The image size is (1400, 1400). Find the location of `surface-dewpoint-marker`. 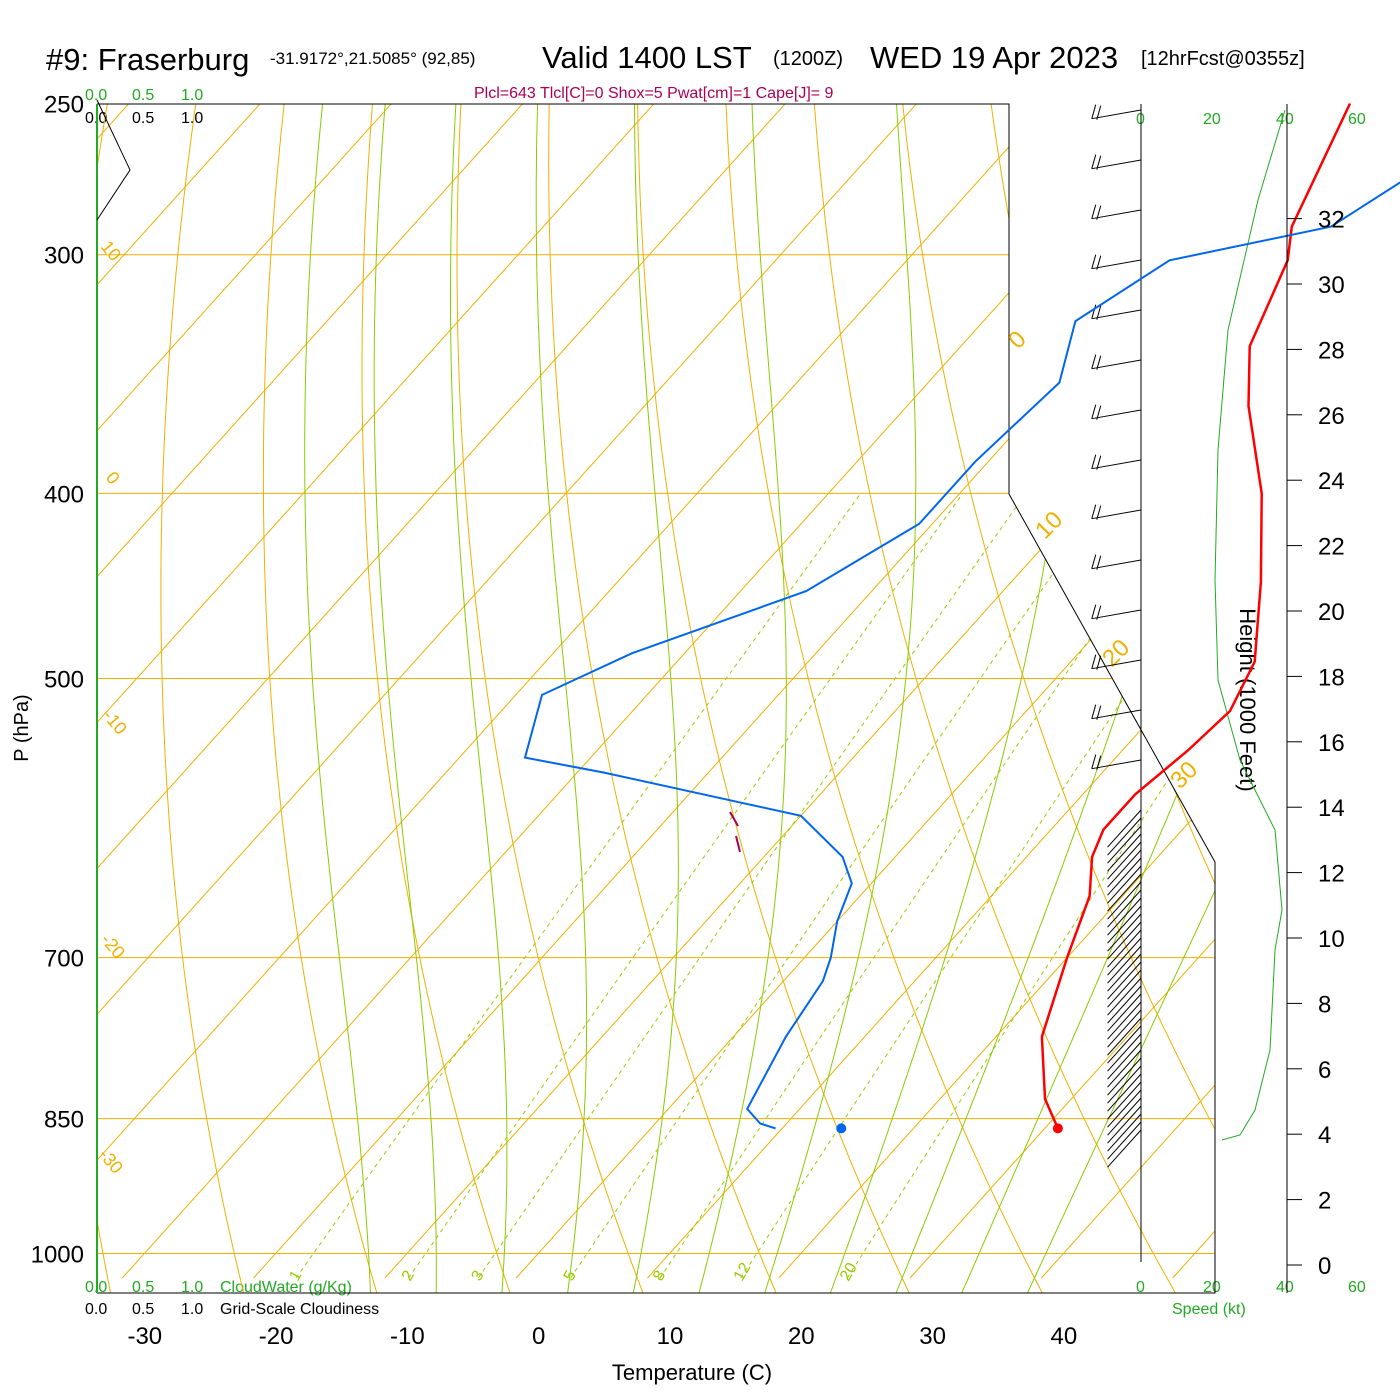

surface-dewpoint-marker is located at coordinates (841, 1128).